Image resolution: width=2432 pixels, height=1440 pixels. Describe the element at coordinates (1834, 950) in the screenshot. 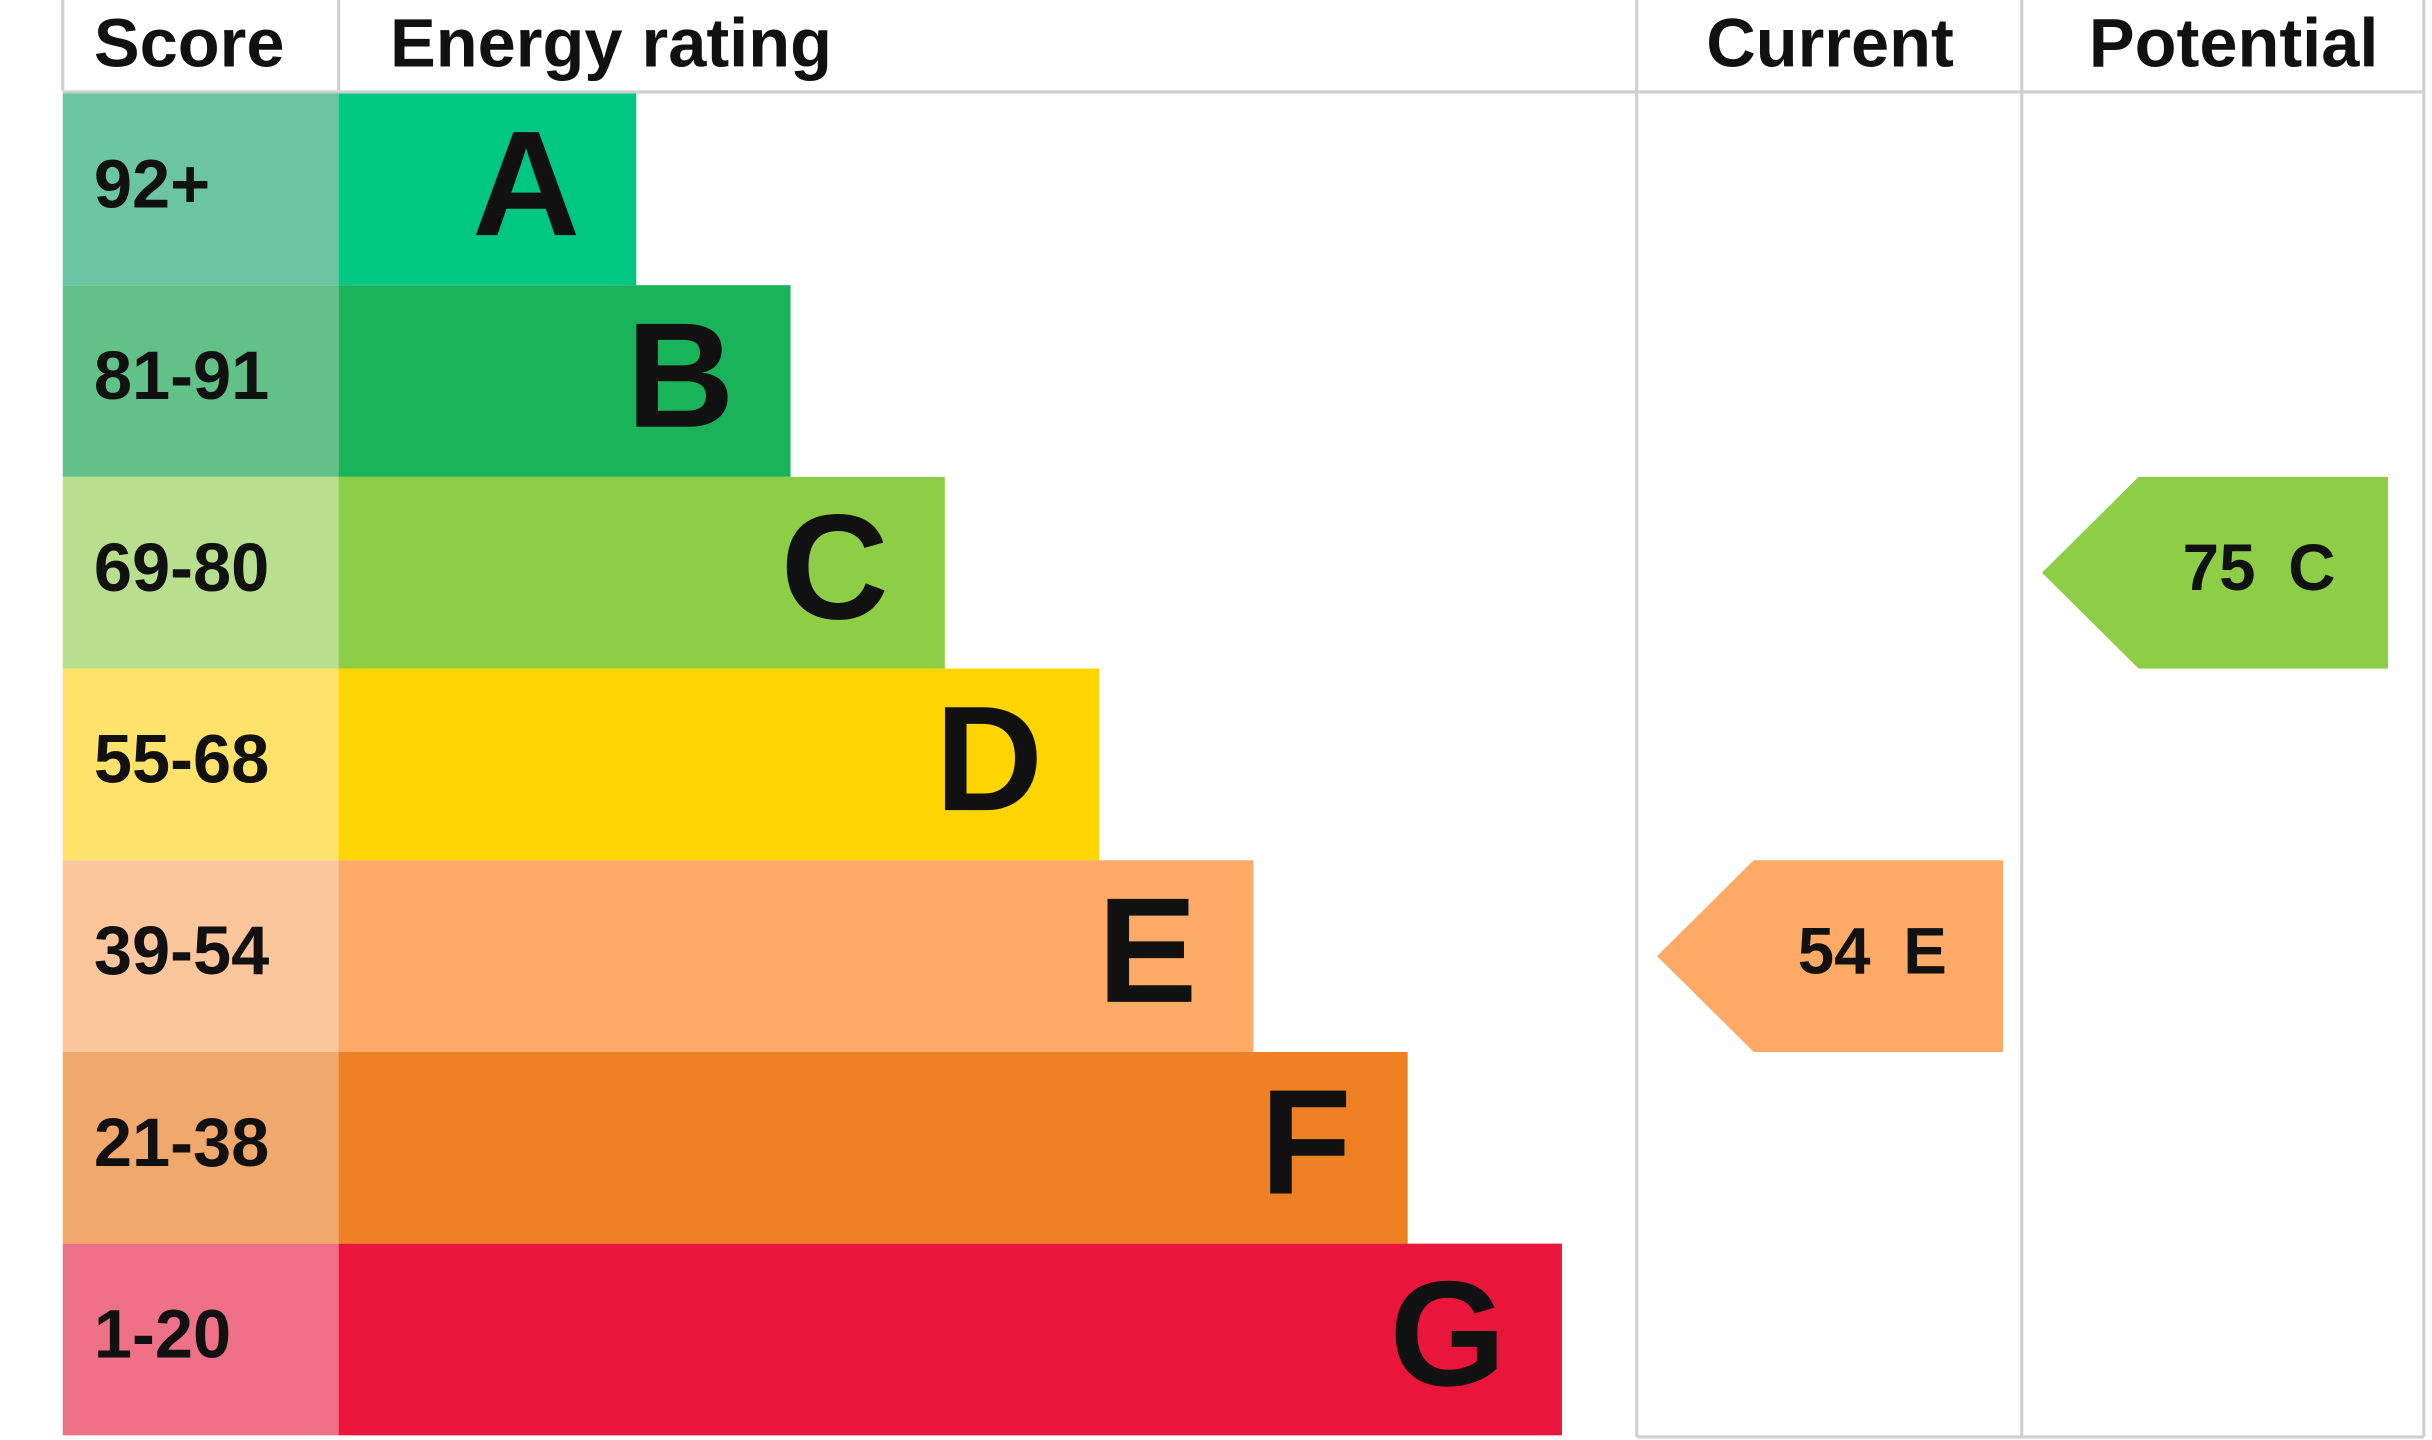

I see `current-score: 54` at that location.